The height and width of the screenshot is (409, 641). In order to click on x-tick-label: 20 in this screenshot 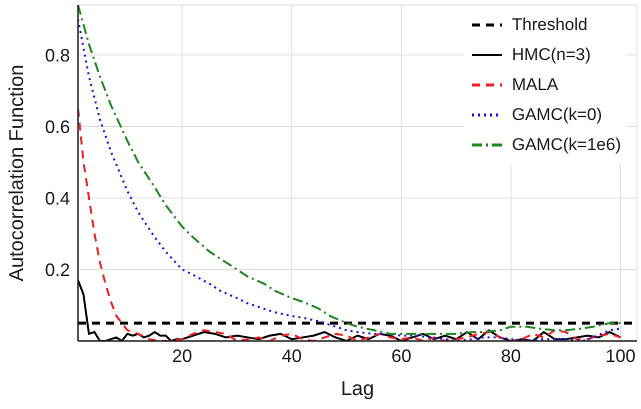, I will do `click(182, 356)`.